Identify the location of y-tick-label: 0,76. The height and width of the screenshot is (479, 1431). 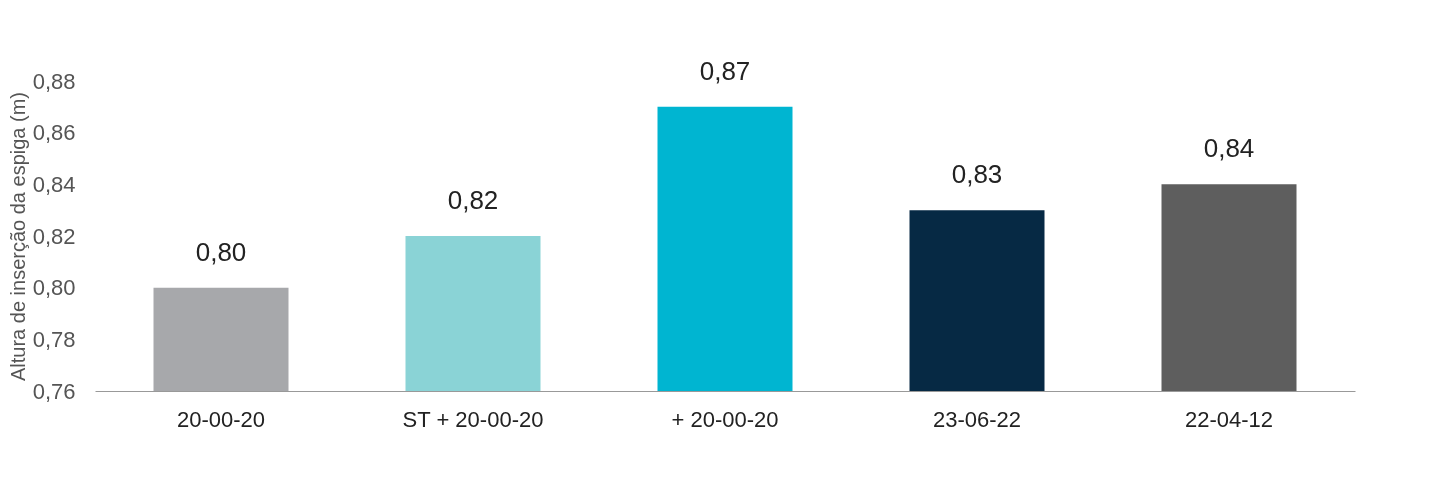
(54, 391).